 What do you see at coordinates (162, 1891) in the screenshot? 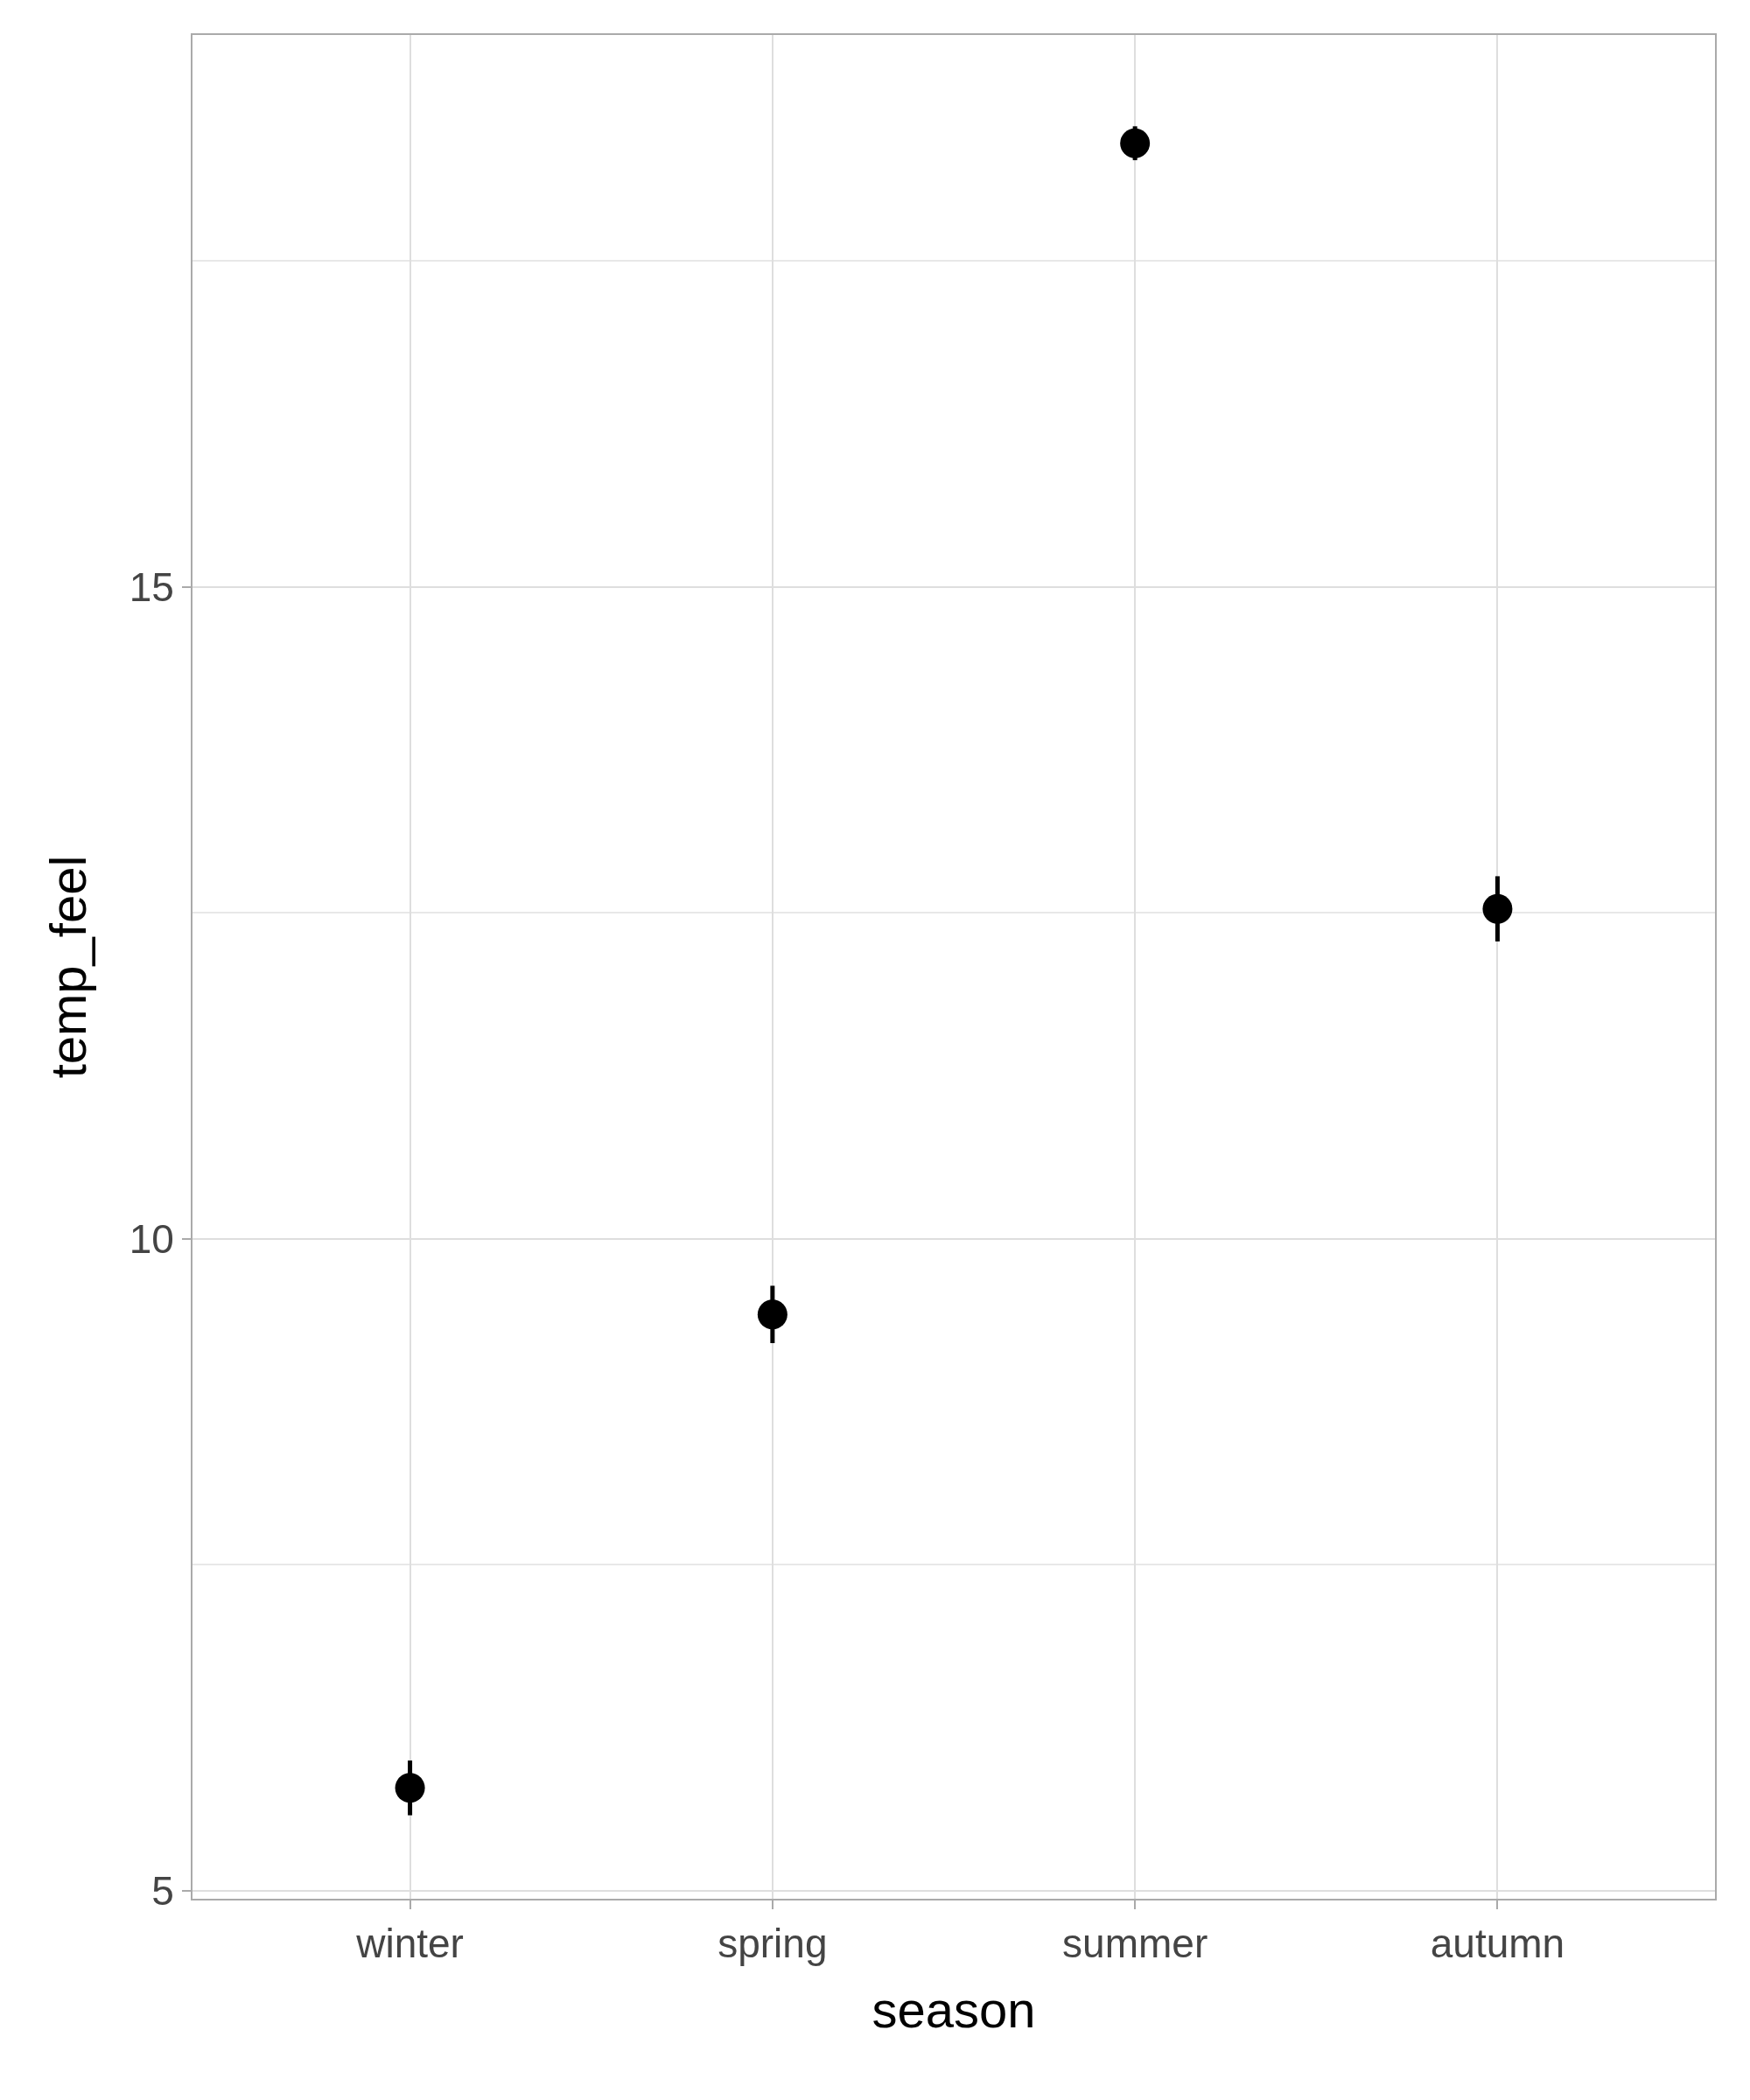
I see `y-tick-label: 5` at bounding box center [162, 1891].